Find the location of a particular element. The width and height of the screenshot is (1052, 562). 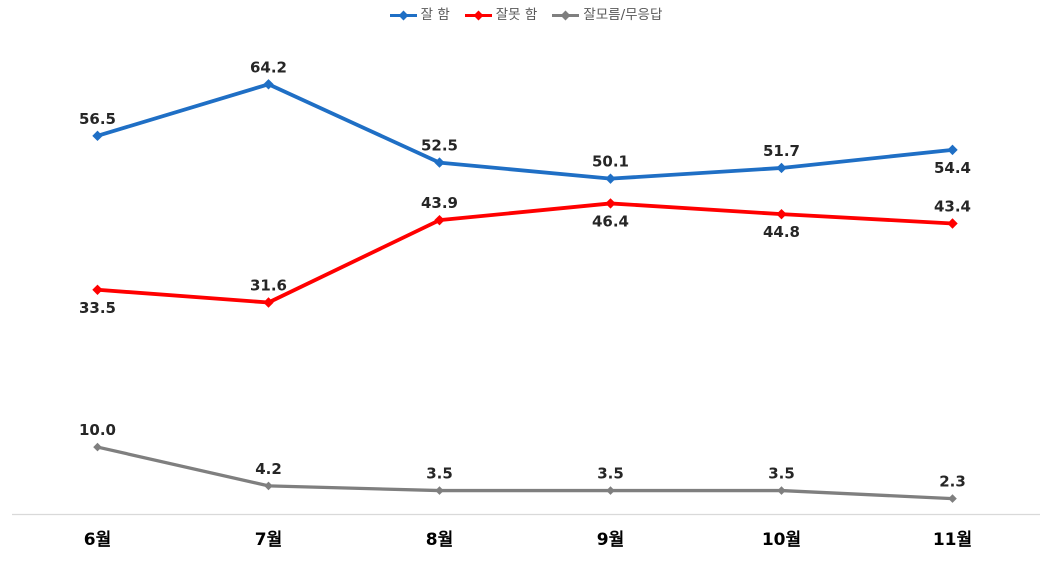

x-axis-tick-label: 9월 is located at coordinates (610, 540).